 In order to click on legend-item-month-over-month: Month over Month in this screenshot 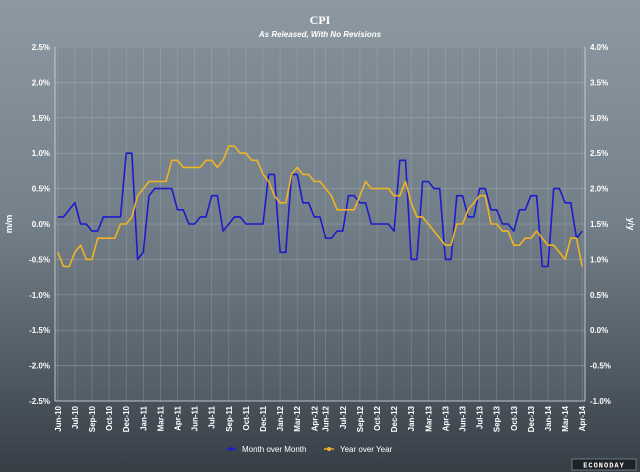, I will do `click(266, 449)`.